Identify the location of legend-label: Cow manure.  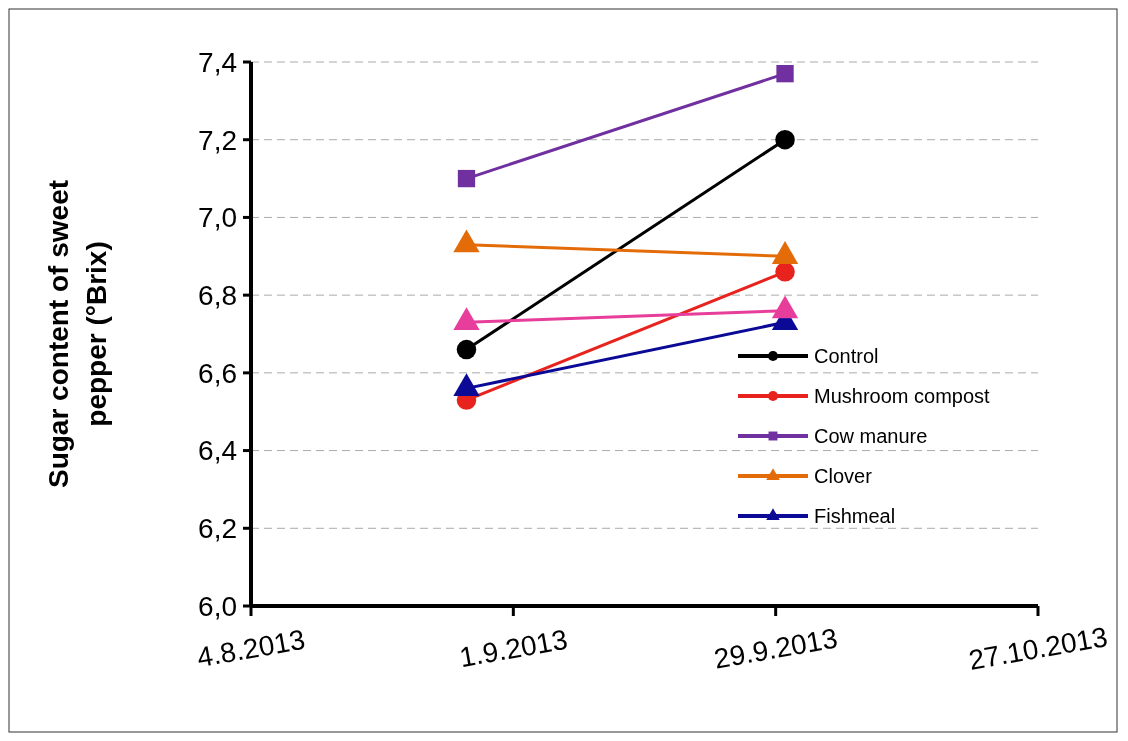
(871, 436).